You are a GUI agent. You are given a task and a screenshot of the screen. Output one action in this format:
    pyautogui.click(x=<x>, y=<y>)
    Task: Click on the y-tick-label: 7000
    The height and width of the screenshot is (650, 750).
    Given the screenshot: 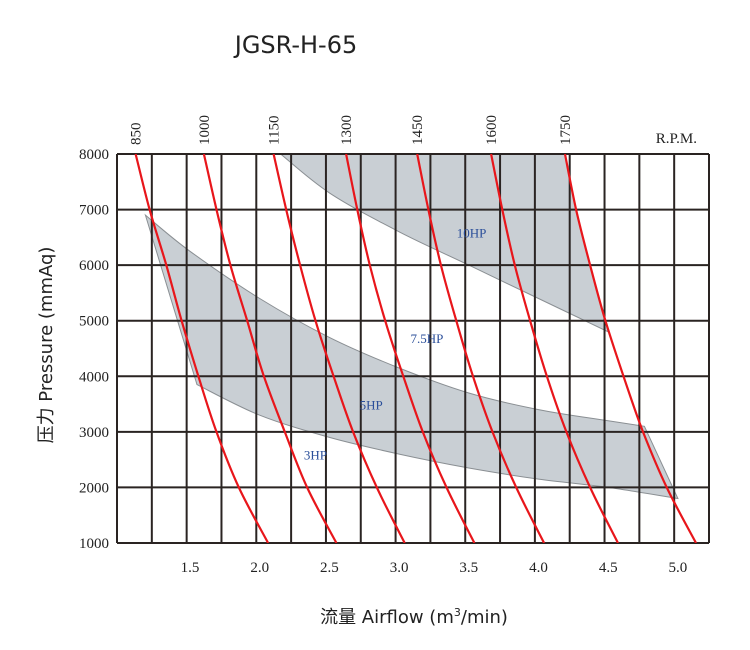 What is the action you would take?
    pyautogui.click(x=94, y=211)
    